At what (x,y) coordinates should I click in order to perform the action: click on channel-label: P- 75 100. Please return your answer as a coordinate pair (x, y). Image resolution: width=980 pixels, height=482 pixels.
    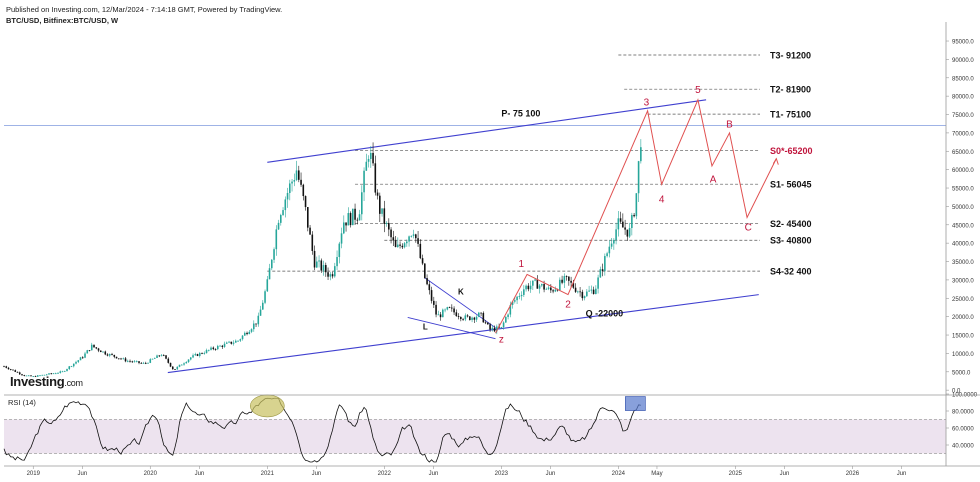
    Looking at the image, I should click on (520, 113).